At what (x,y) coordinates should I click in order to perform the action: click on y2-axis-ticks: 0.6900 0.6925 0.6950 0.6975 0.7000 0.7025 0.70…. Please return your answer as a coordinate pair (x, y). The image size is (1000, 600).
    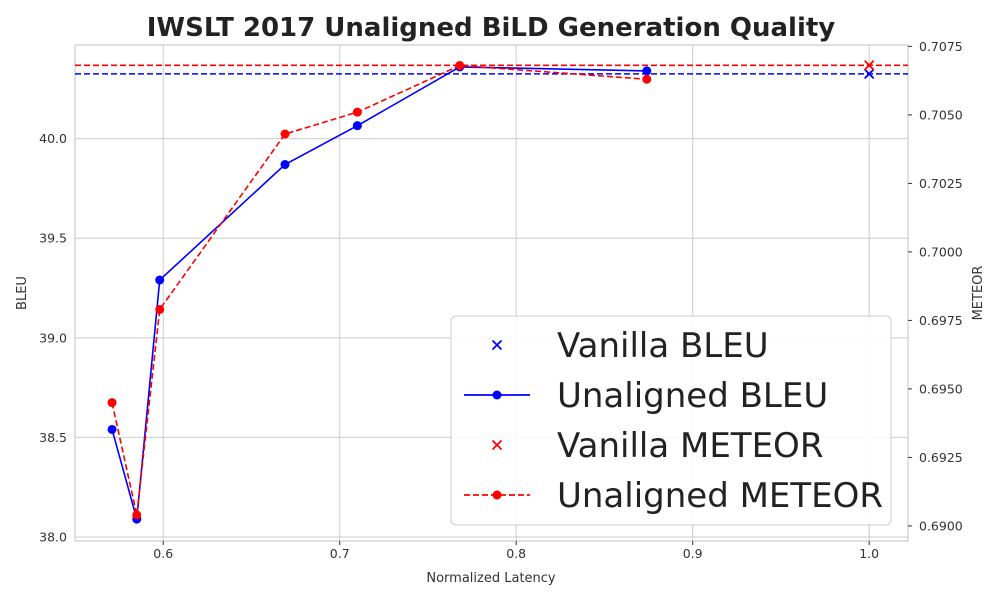
    Looking at the image, I should click on (935, 286).